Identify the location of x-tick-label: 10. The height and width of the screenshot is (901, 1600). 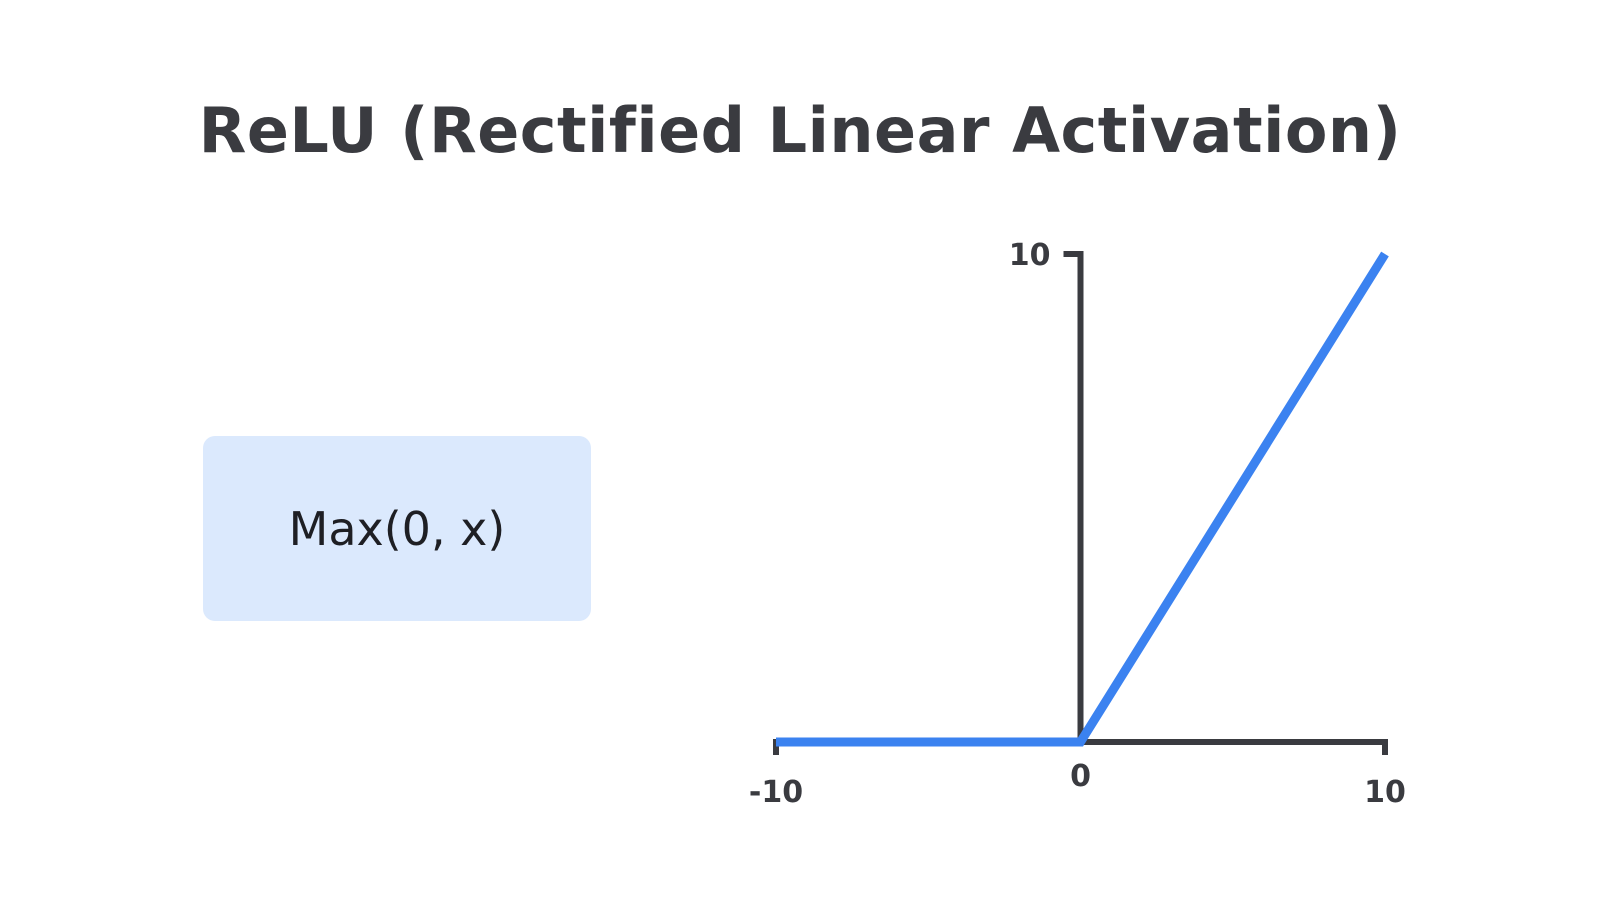
(1385, 792).